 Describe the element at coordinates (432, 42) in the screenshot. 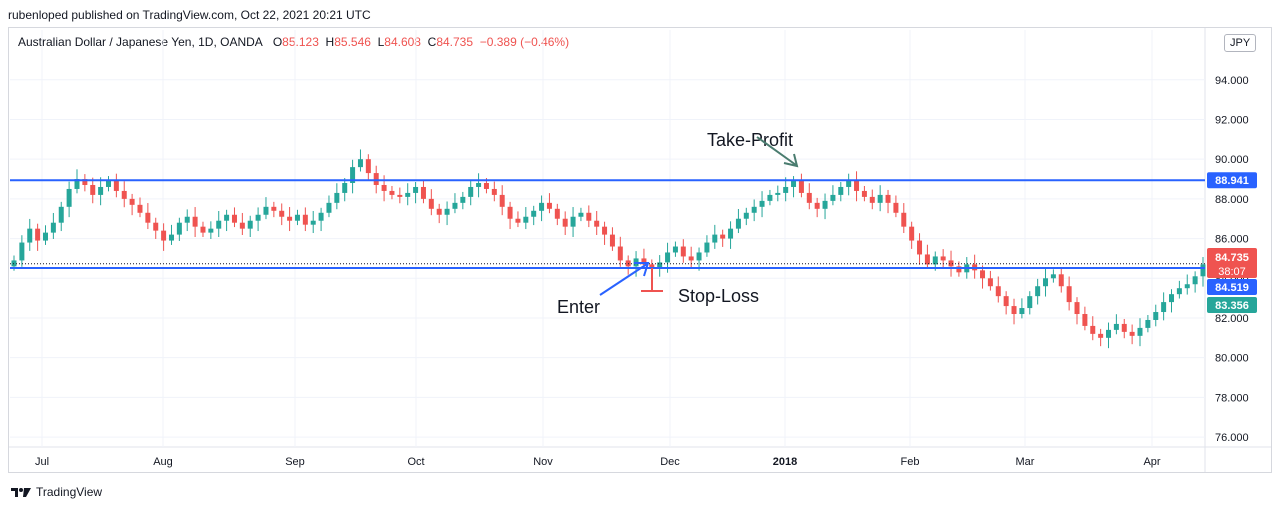

I see `close-label: C` at that location.